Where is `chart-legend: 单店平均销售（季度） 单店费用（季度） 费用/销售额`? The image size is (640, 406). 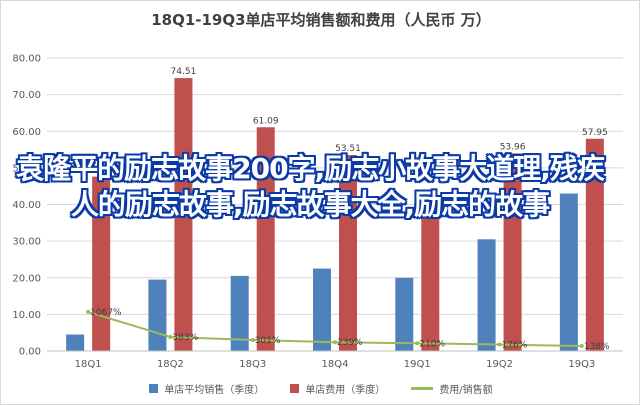
chart-legend: 单店平均销售（季度） 单店费用（季度） 费用/销售额 is located at coordinates (320, 388).